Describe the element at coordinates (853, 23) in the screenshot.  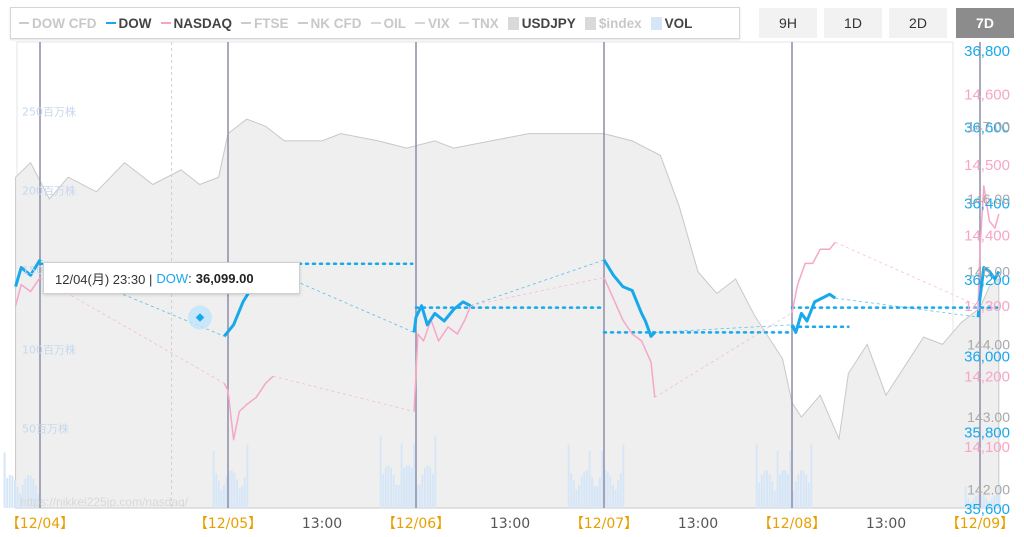
I see `range-button-1d: 1D` at that location.